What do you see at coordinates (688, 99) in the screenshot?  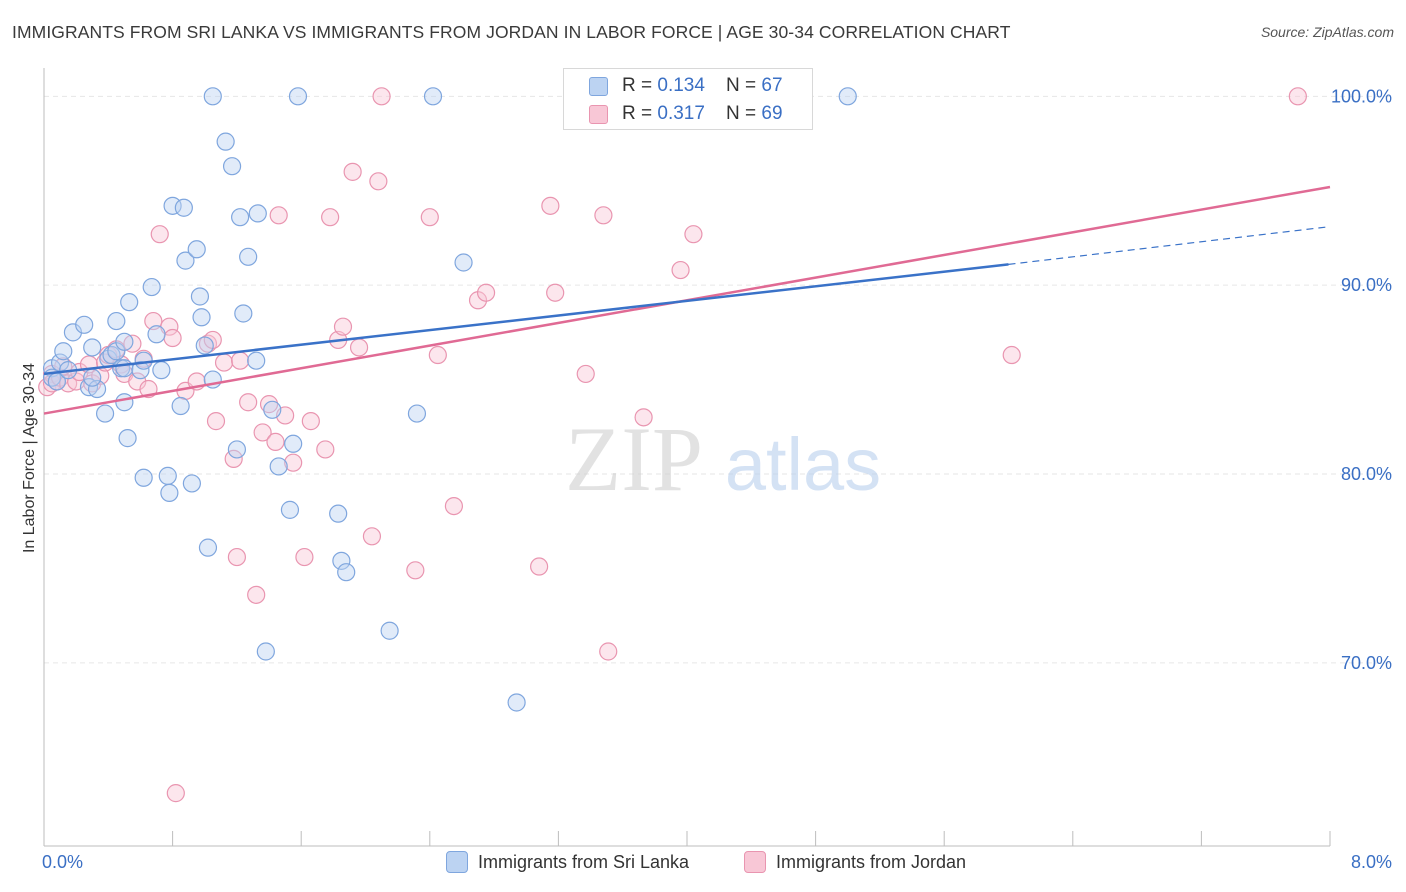 I see `correlation-stats-box: R = 0.134 N = 67 R = 0.317 N = 69` at bounding box center [688, 99].